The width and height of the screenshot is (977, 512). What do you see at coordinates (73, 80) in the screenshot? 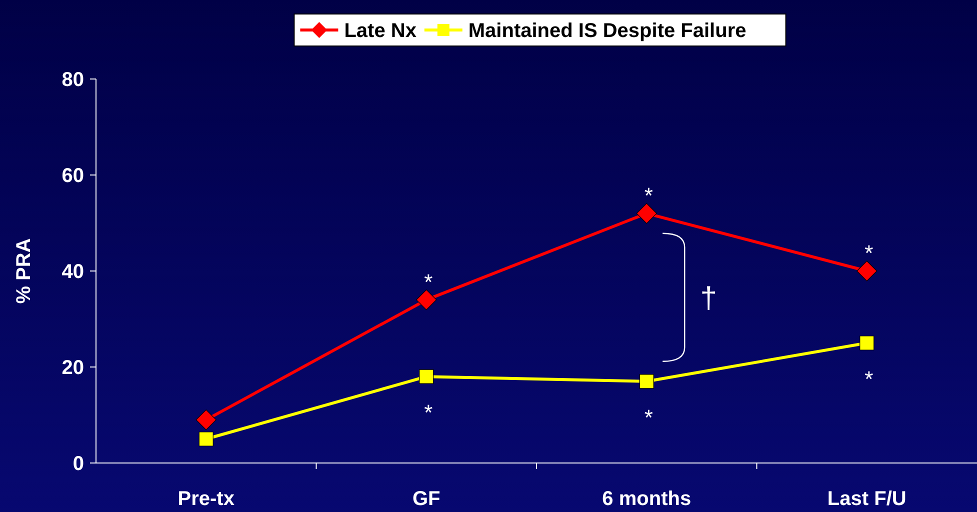
I see `y-tick-label: 80` at bounding box center [73, 80].